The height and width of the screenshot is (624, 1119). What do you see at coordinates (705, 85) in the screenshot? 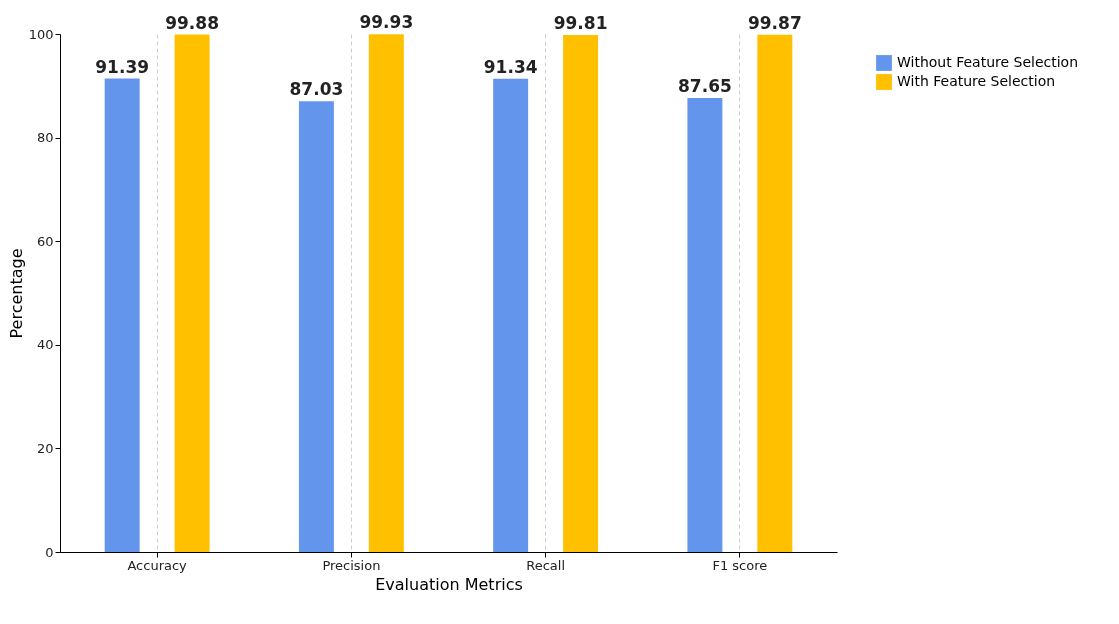
I see `data-label: 87.65` at bounding box center [705, 85].